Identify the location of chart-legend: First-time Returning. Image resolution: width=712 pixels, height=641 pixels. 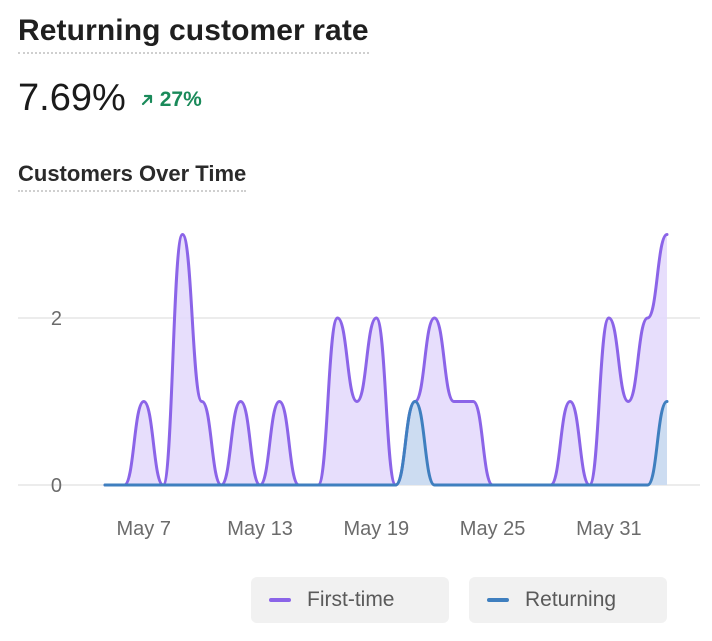
(459, 600).